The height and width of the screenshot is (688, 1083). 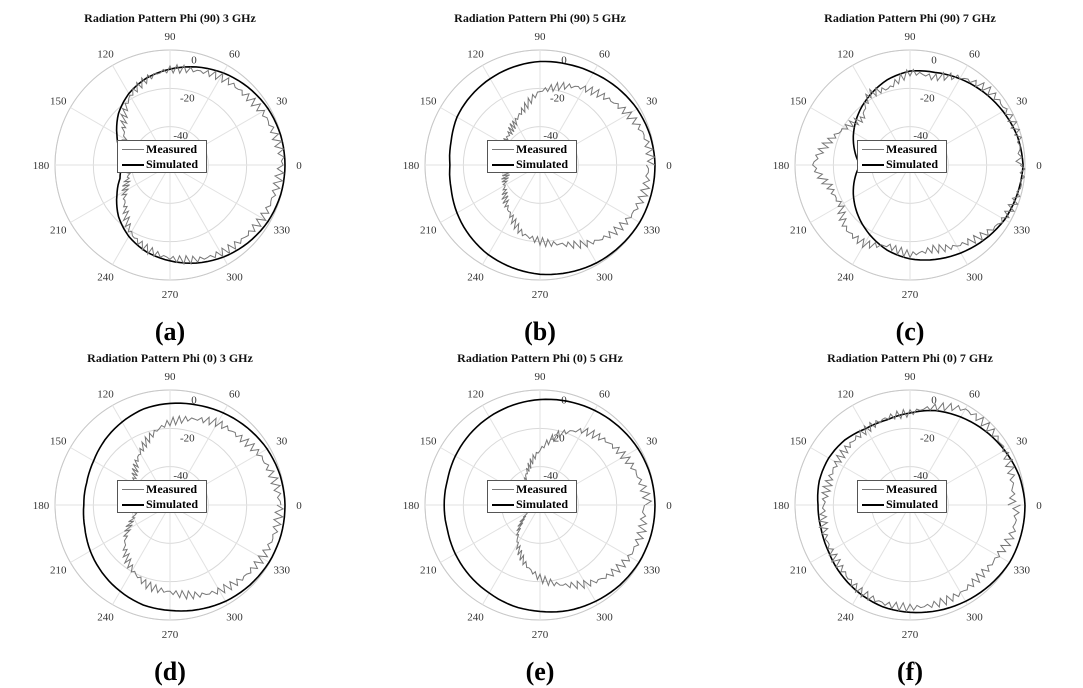 I want to click on panel-label: (c), so click(x=910, y=331).